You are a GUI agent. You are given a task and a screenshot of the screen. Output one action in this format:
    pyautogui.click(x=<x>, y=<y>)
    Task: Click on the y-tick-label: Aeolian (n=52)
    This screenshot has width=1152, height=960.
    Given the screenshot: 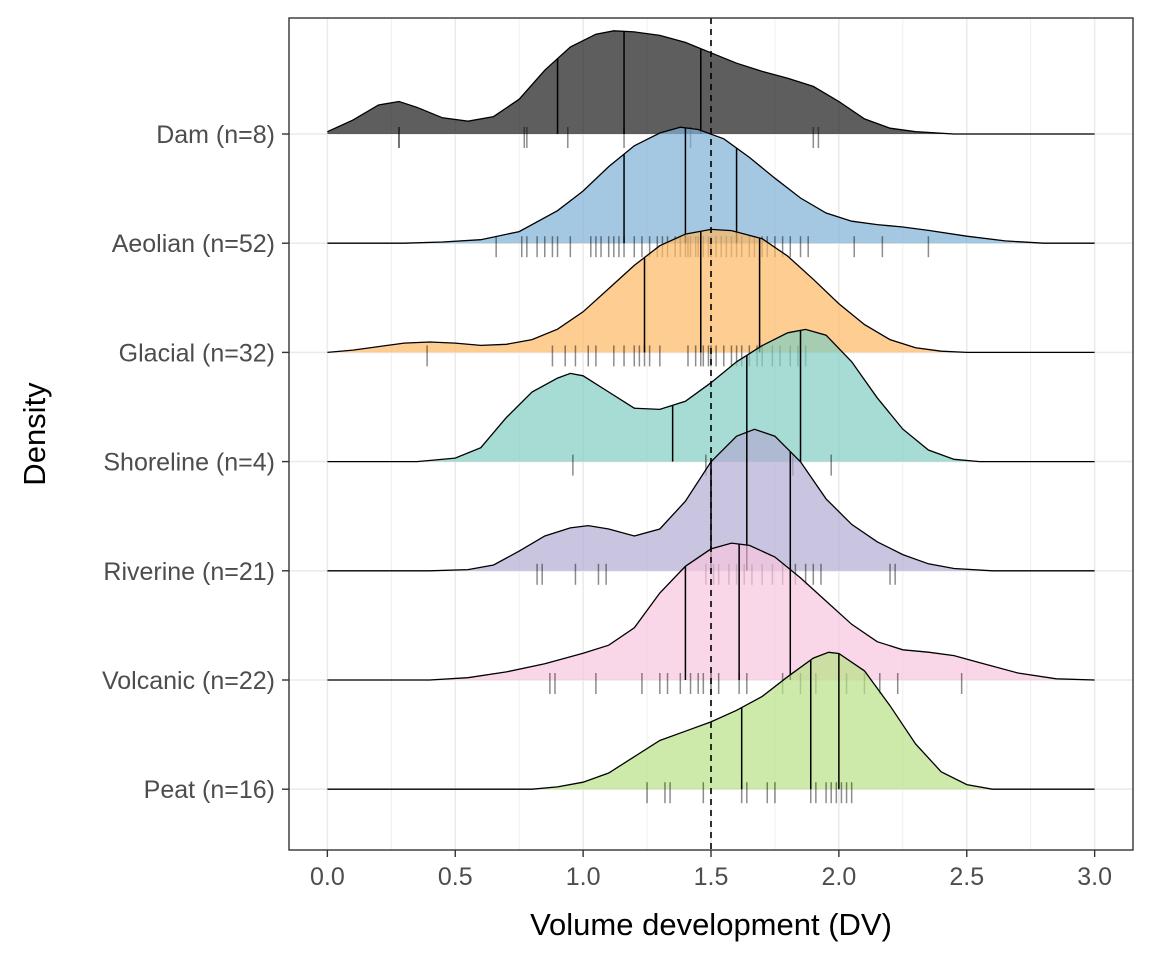 What is the action you would take?
    pyautogui.click(x=193, y=244)
    